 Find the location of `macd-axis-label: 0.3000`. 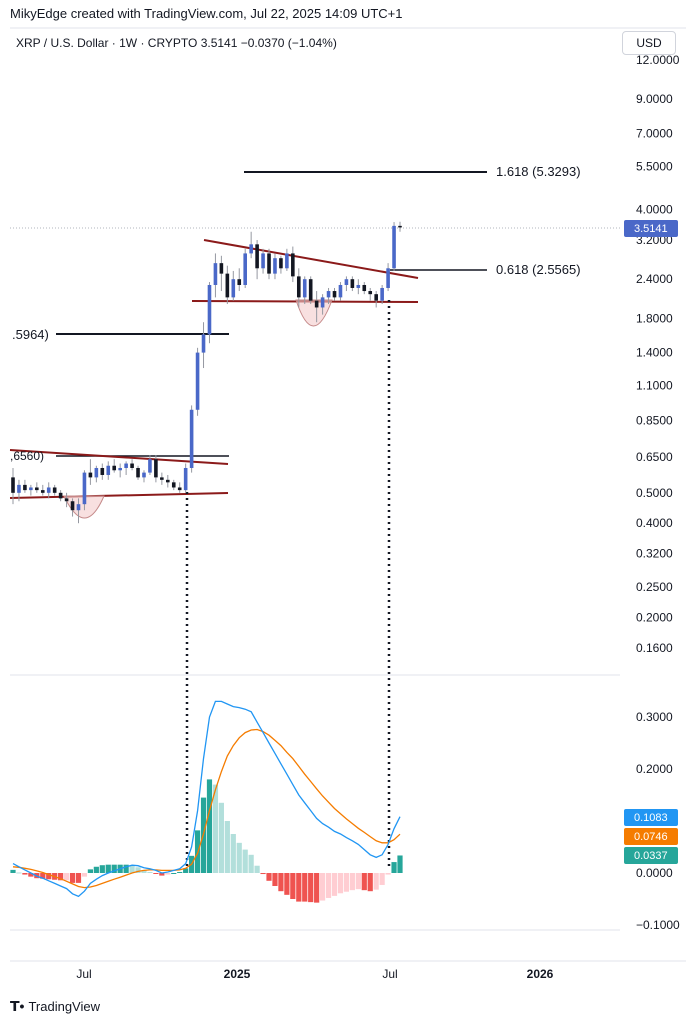

macd-axis-label: 0.3000 is located at coordinates (654, 717).